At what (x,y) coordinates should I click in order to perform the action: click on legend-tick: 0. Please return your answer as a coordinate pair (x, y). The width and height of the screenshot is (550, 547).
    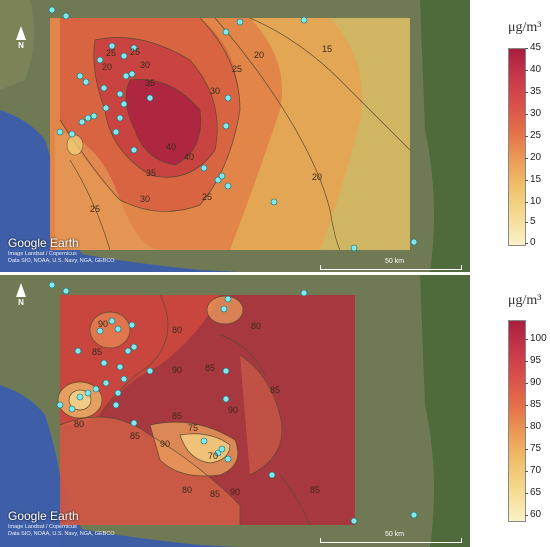
    Looking at the image, I should click on (533, 242).